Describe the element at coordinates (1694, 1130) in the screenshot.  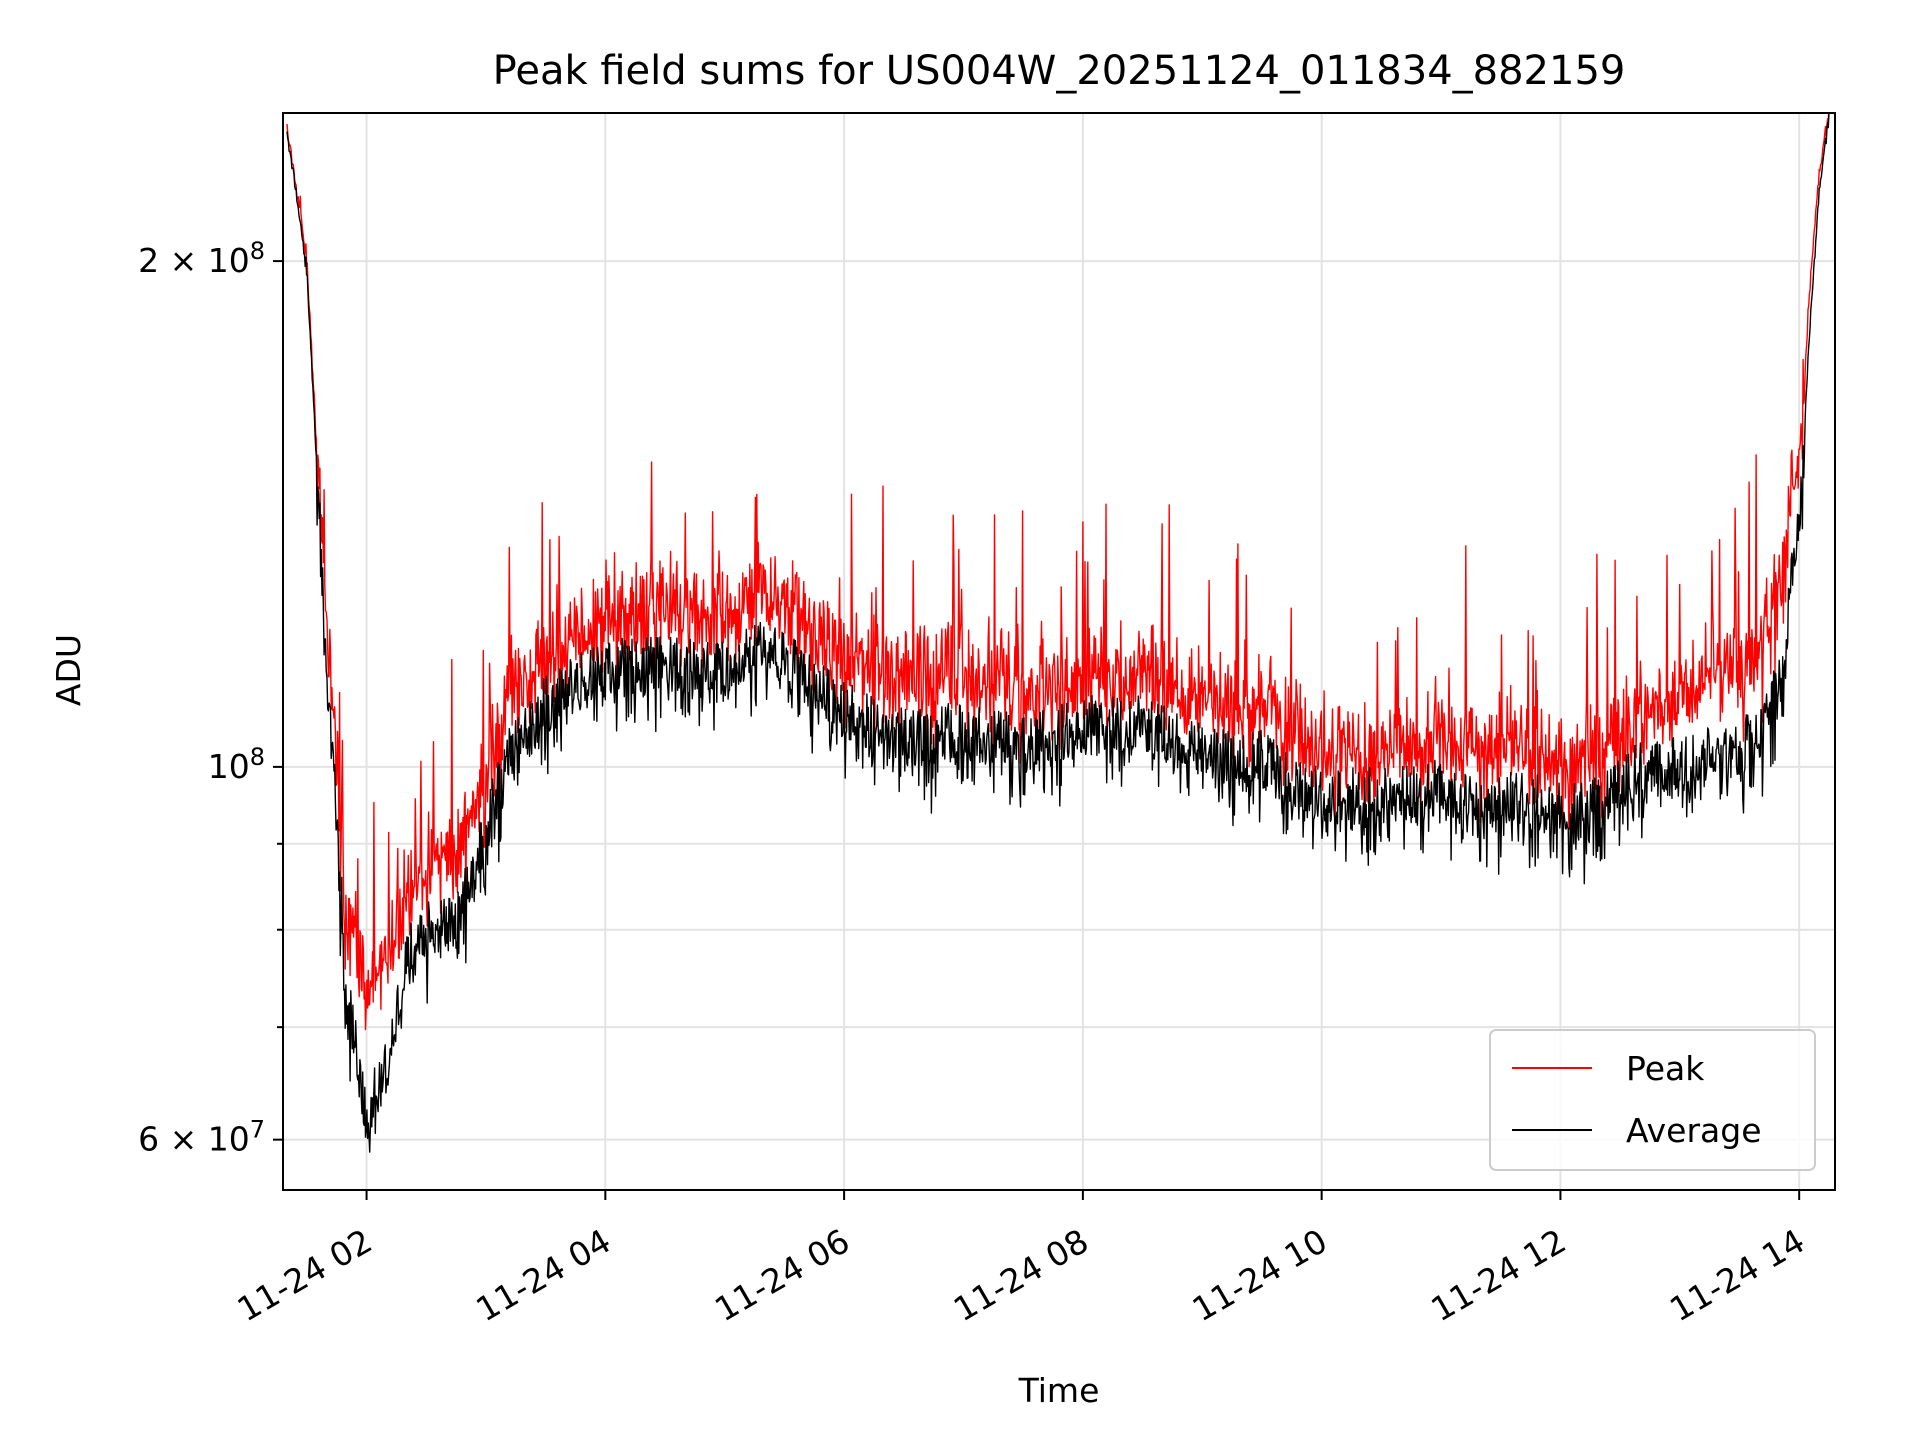
I see `legend-label-average: Average` at that location.